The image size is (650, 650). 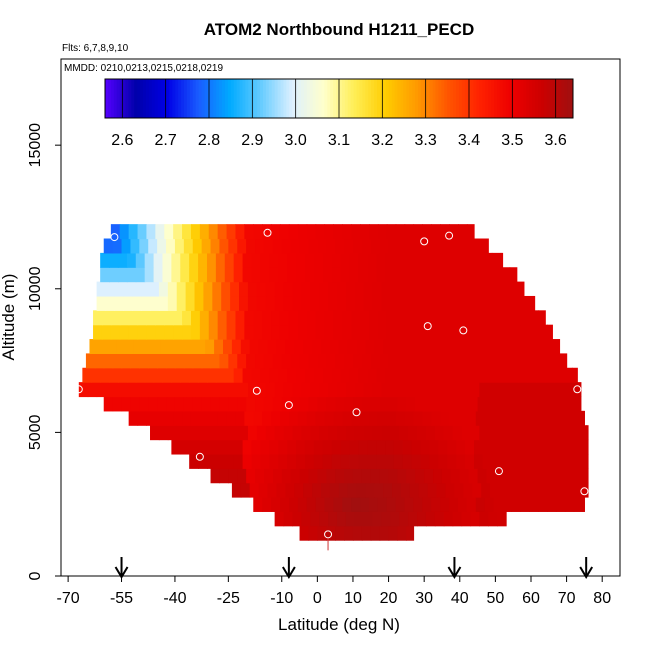 What do you see at coordinates (460, 598) in the screenshot?
I see `x-tick-label: 40` at bounding box center [460, 598].